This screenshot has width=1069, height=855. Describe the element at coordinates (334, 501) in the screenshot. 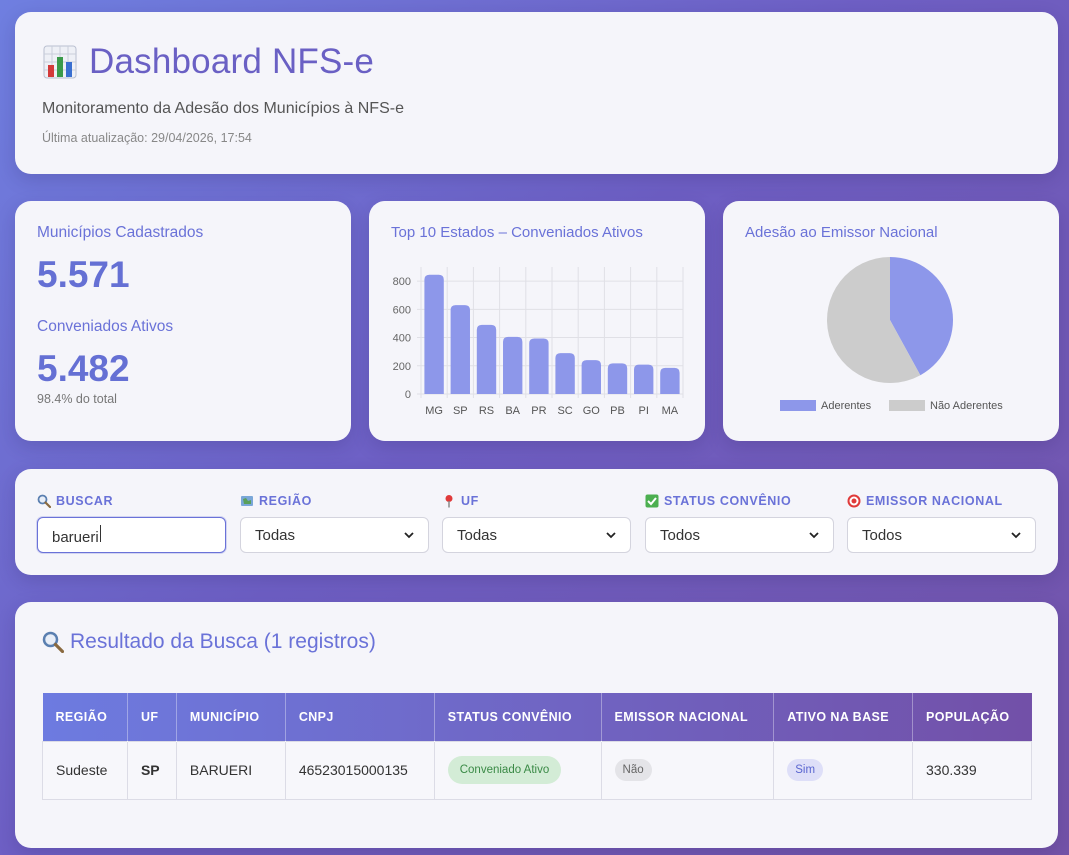

I see `regiao-label-row: REGIÃO` at that location.